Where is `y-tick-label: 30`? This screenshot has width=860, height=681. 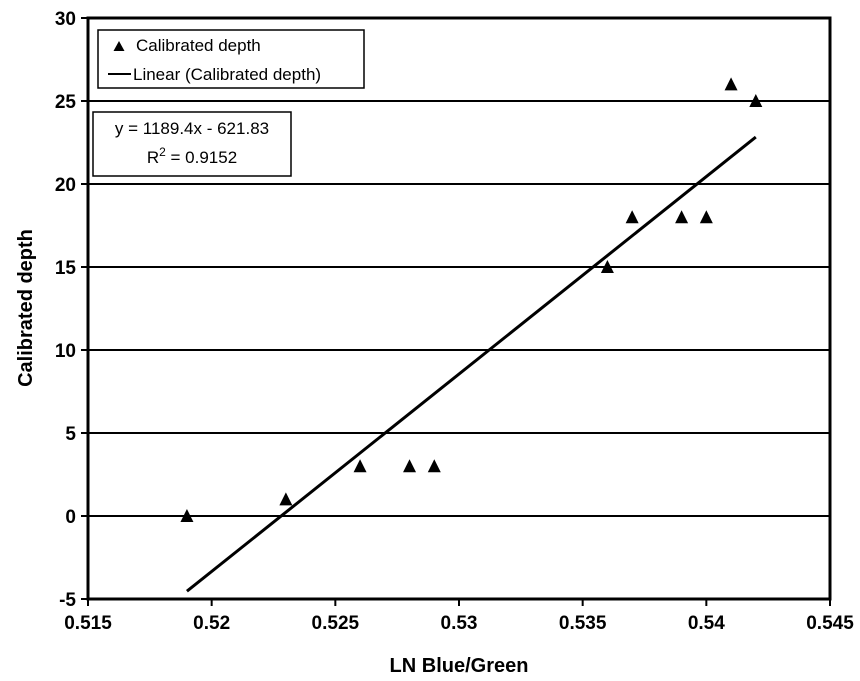 y-tick-label: 30 is located at coordinates (65, 19).